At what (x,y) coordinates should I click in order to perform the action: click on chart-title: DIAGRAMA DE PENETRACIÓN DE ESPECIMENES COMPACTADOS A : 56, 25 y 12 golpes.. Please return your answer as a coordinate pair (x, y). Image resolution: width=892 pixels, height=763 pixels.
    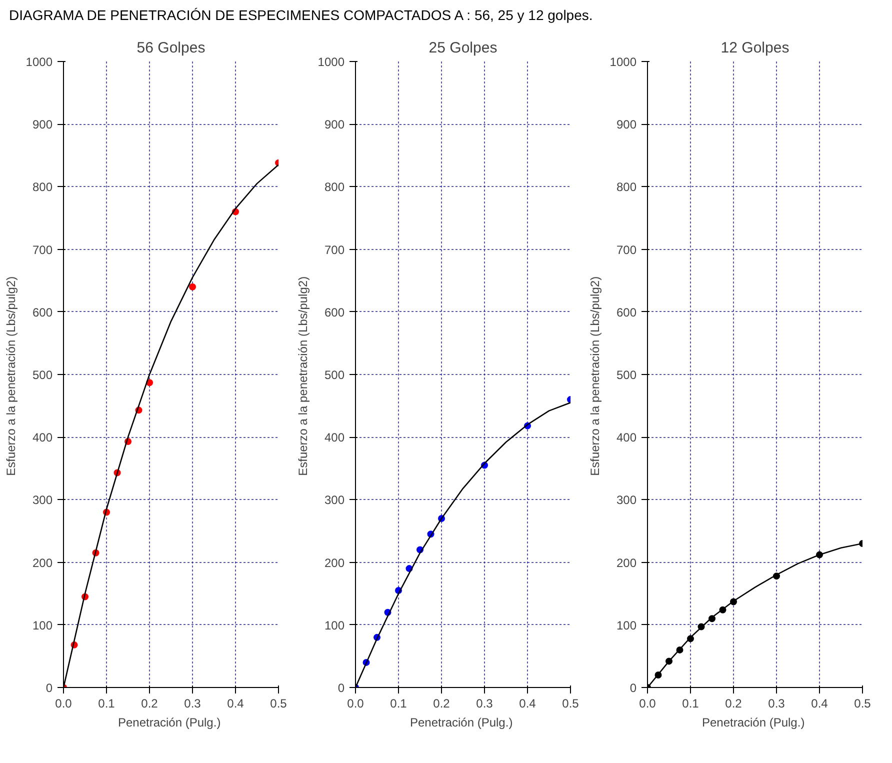
    Looking at the image, I should click on (301, 15).